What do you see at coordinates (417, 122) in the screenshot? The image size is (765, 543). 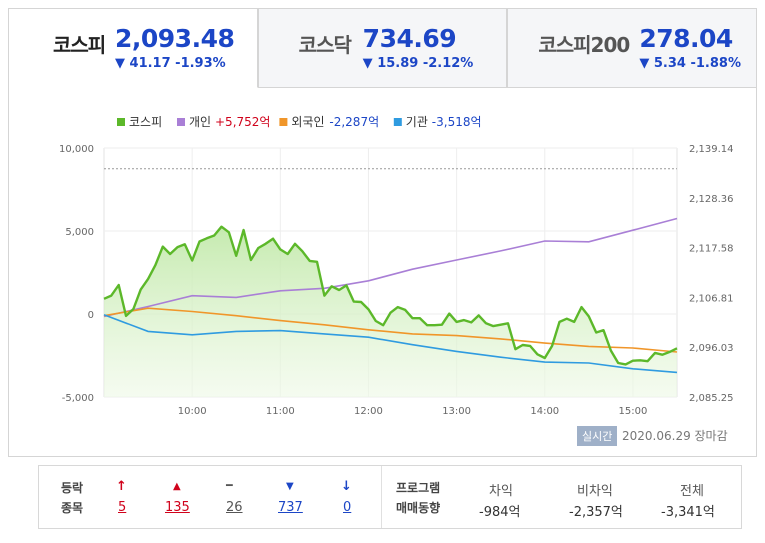 I see `legend-label-3: 기관` at bounding box center [417, 122].